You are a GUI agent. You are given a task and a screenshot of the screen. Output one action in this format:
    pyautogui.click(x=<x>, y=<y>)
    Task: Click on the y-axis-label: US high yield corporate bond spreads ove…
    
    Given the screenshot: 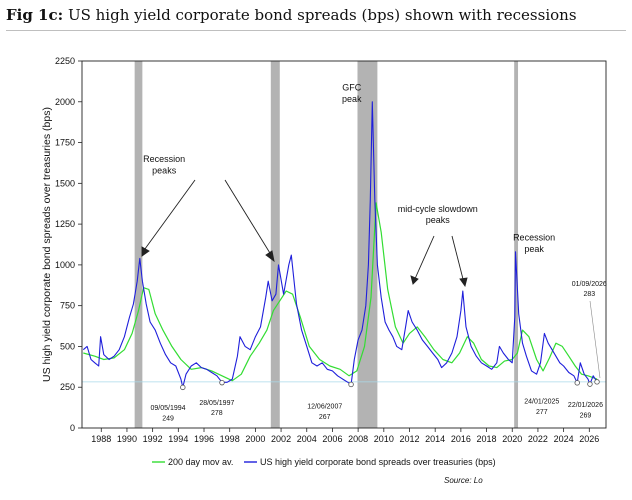 What is the action you would take?
    pyautogui.click(x=47, y=244)
    